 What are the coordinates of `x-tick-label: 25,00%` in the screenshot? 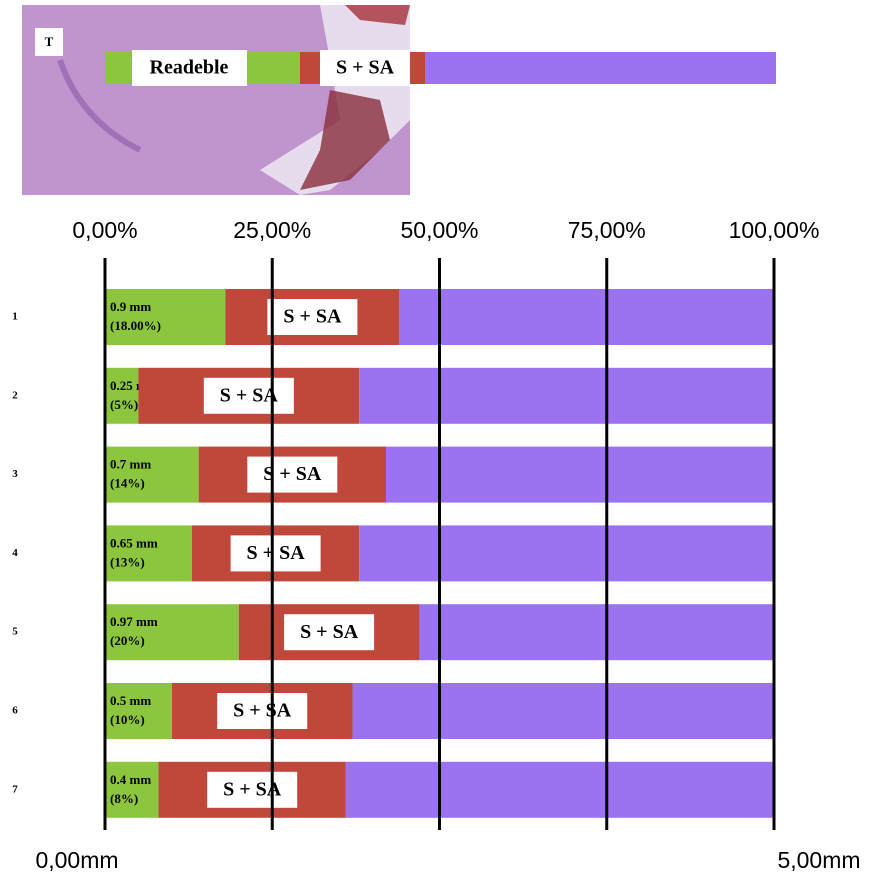 It's located at (272, 230).